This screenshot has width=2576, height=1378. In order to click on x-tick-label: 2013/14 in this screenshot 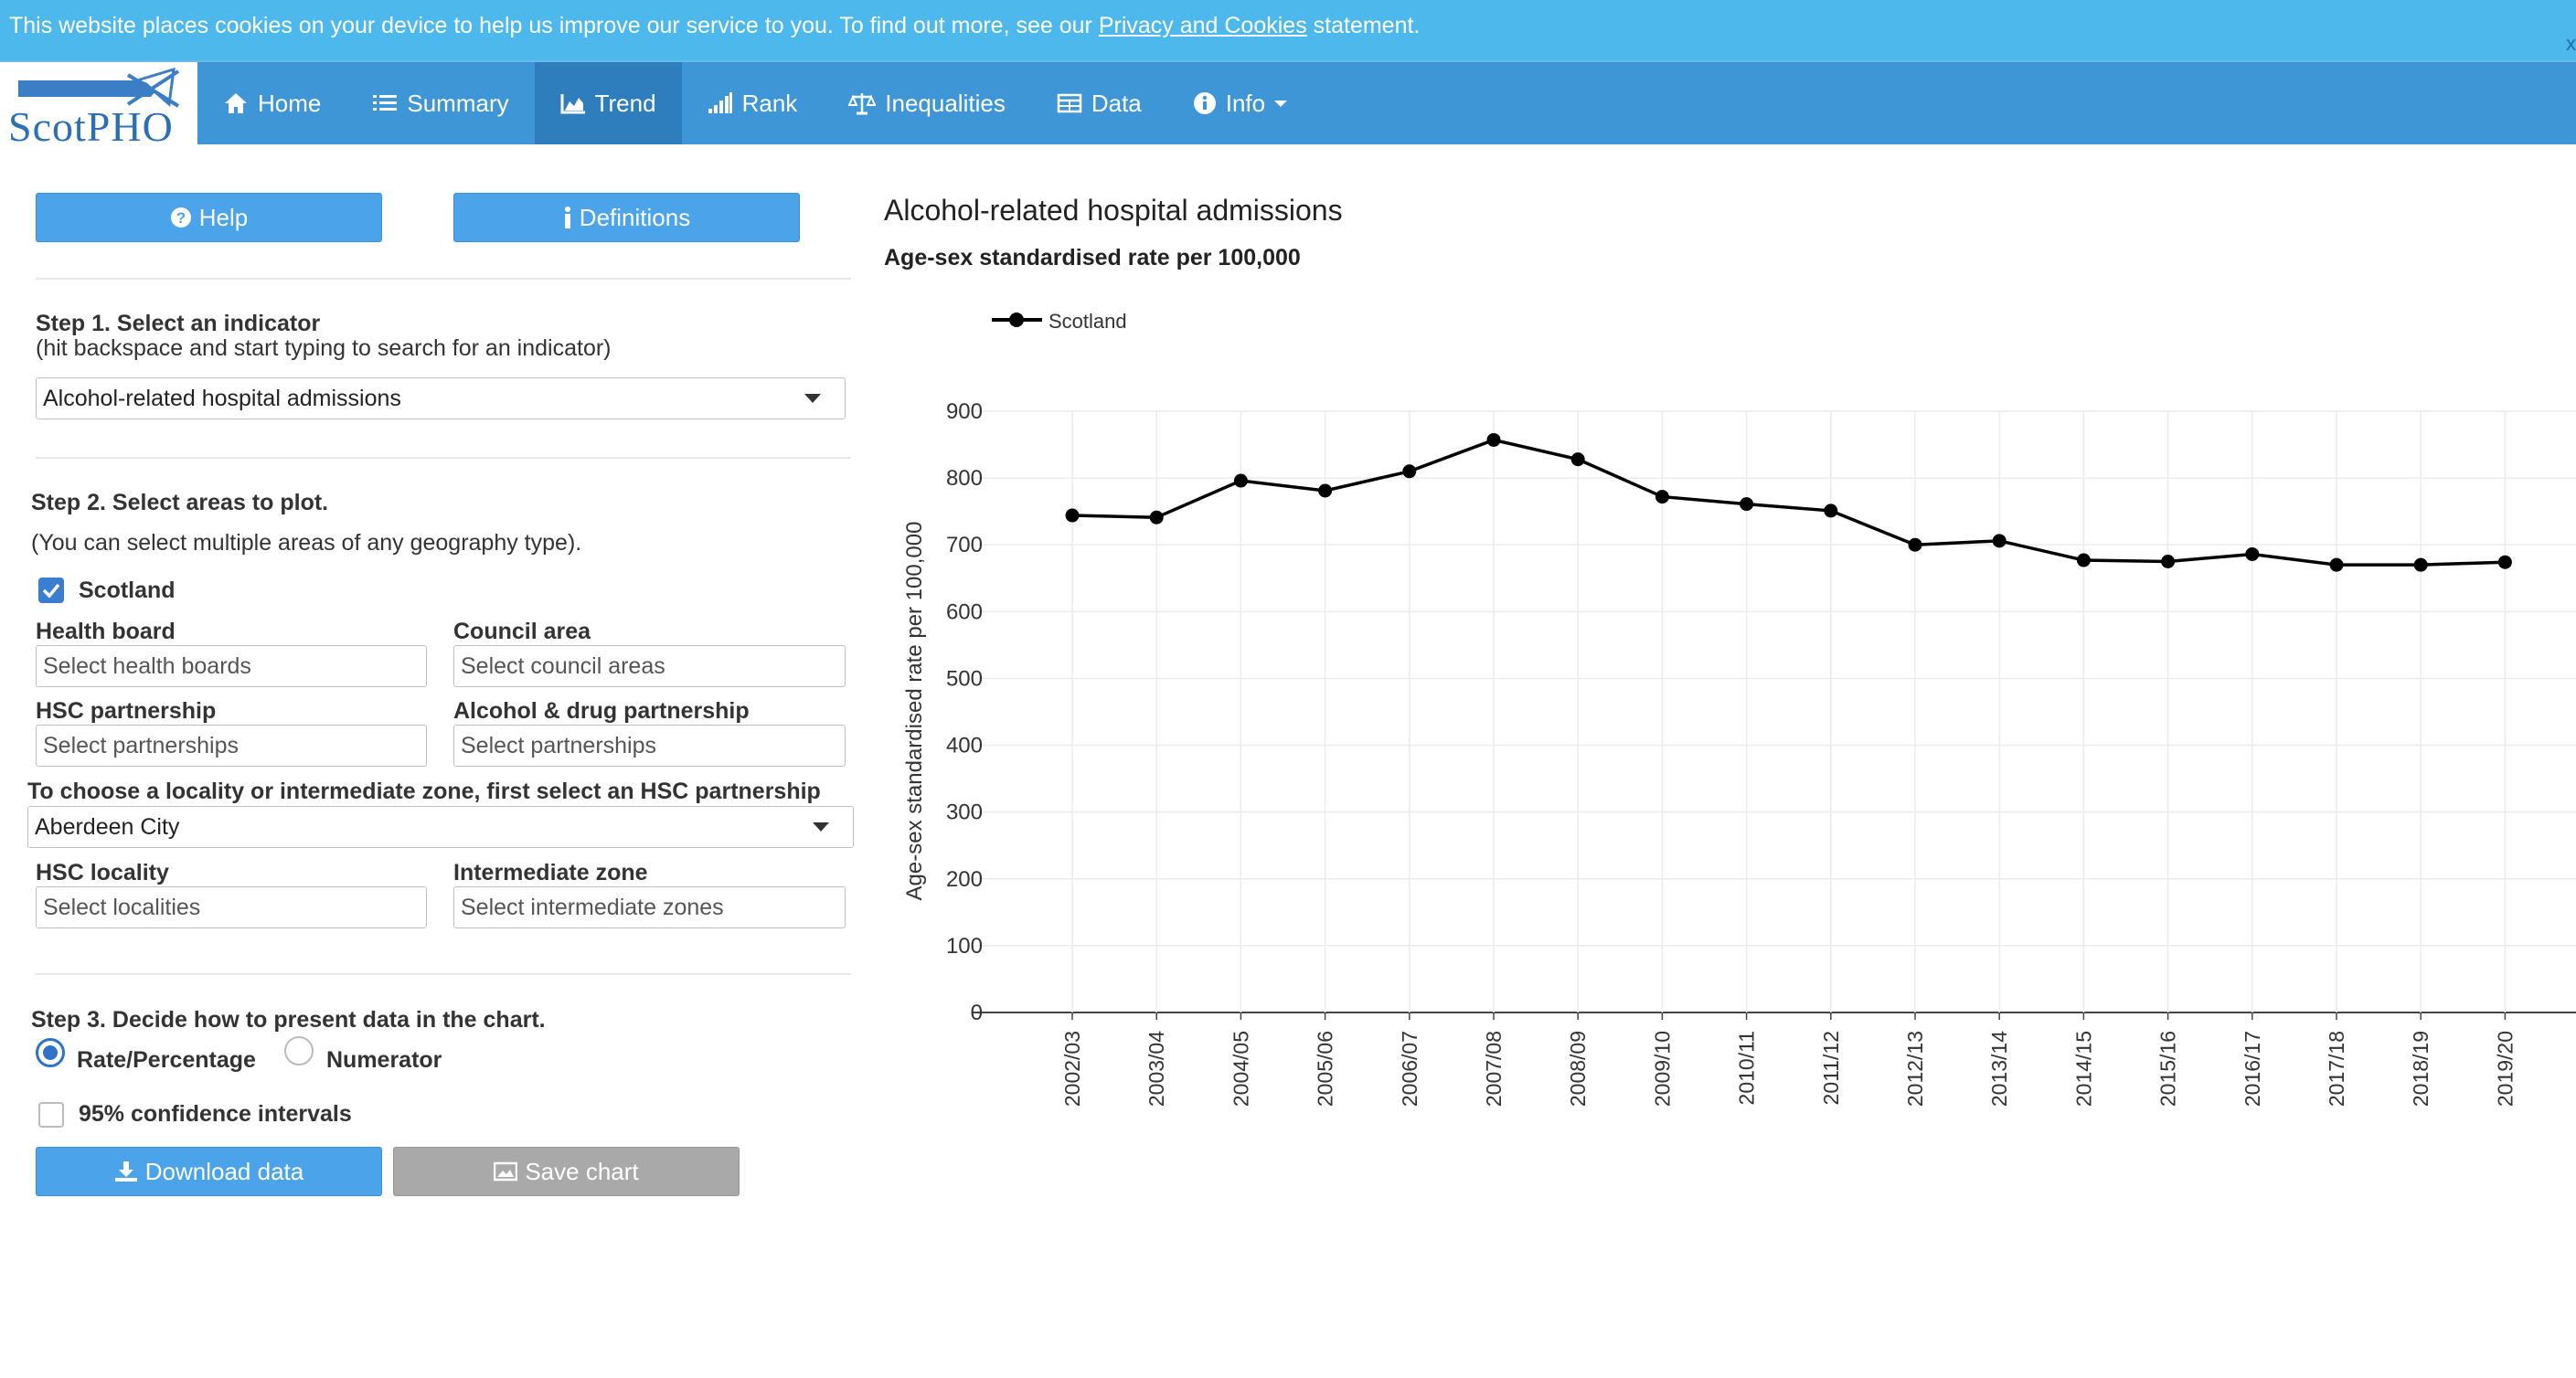, I will do `click(1999, 1069)`.